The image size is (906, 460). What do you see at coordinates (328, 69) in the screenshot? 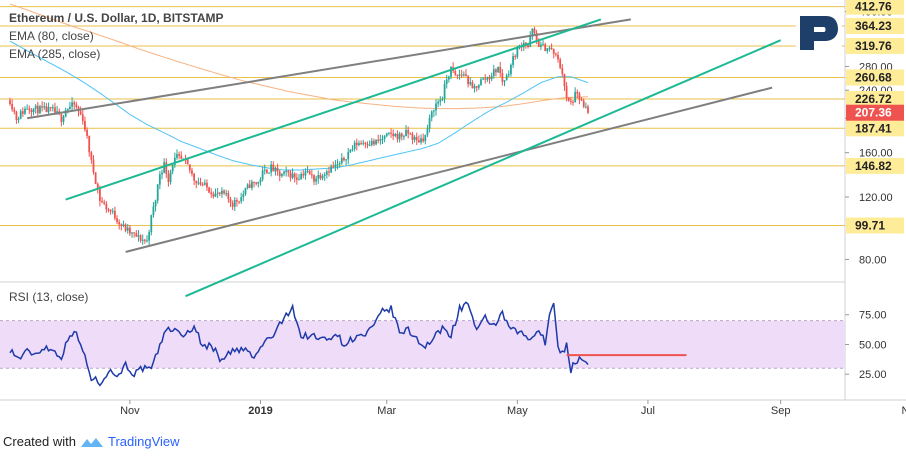
I see `trendline-upper-grey-channel` at bounding box center [328, 69].